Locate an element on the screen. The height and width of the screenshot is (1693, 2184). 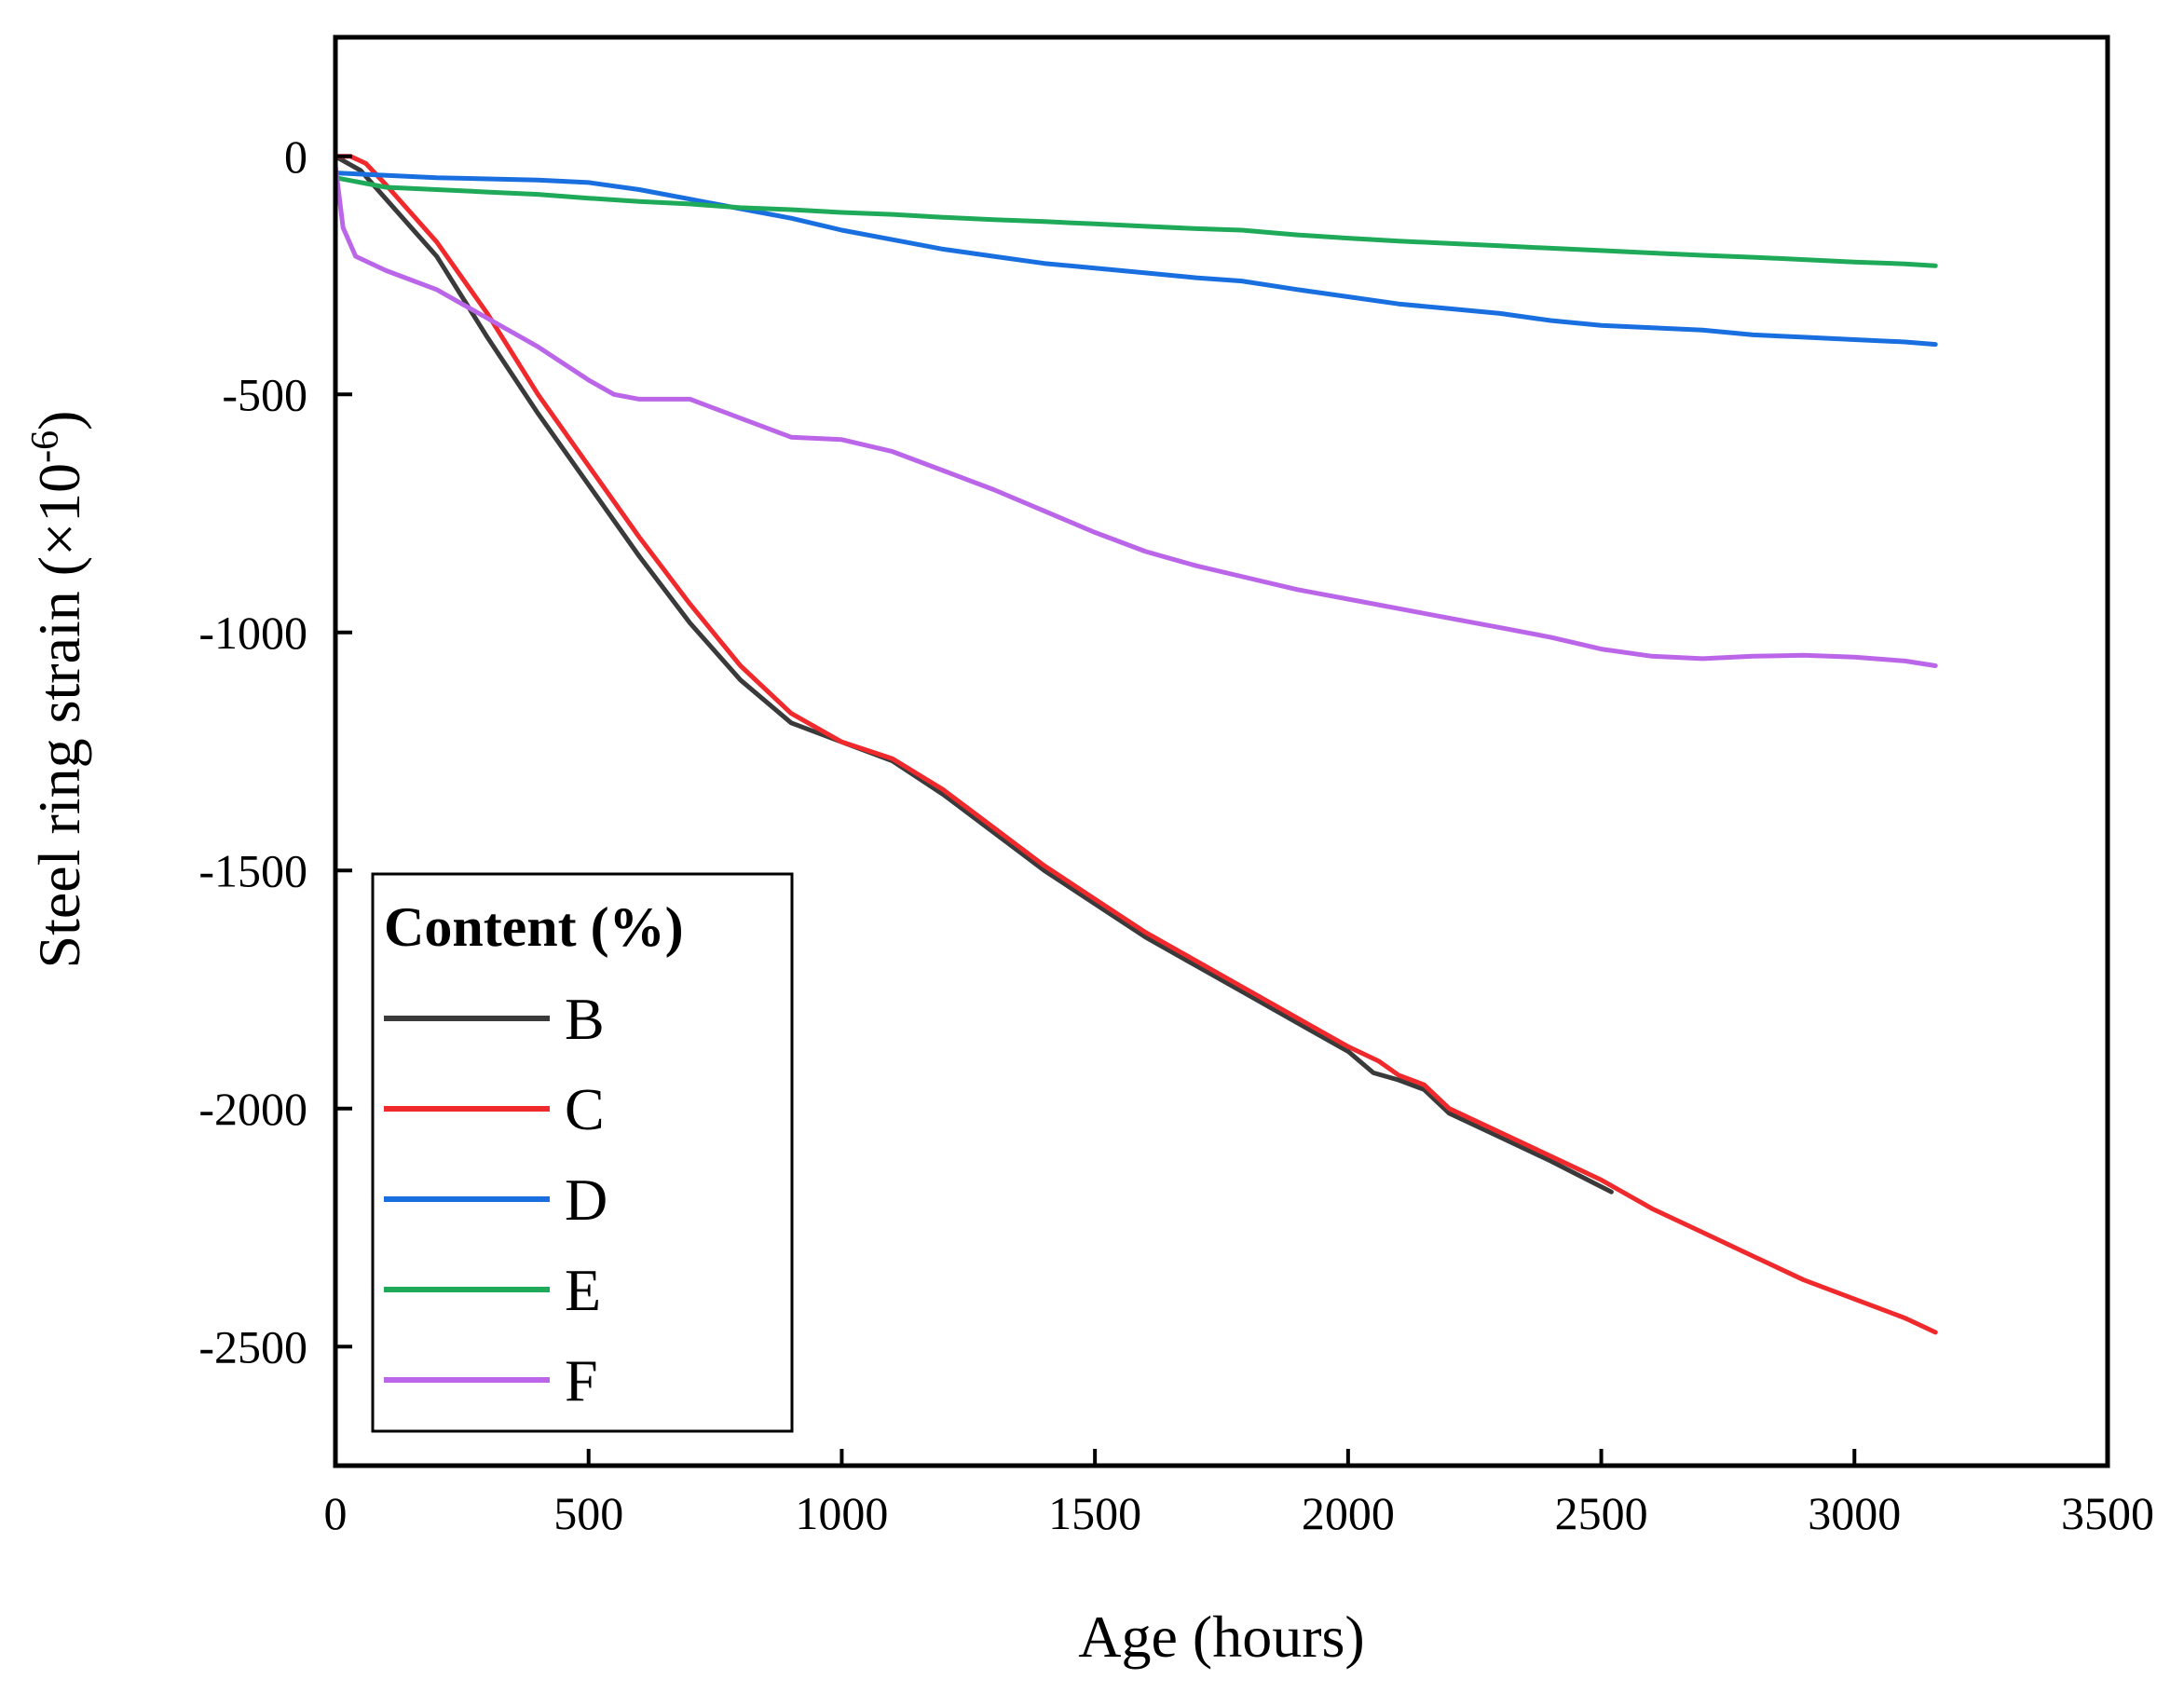
y-tick-label: -500 is located at coordinates (264, 394).